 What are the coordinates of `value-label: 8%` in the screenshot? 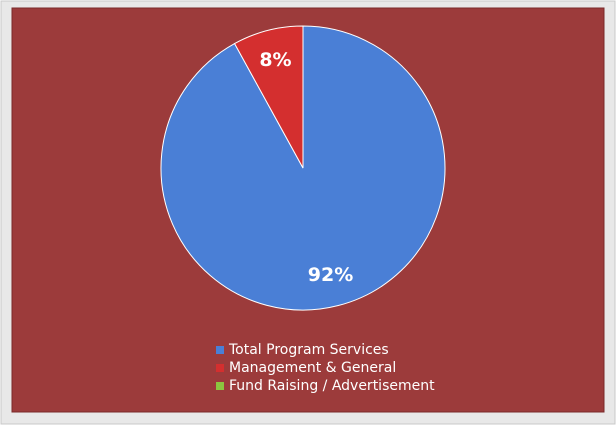 It's located at (275, 60).